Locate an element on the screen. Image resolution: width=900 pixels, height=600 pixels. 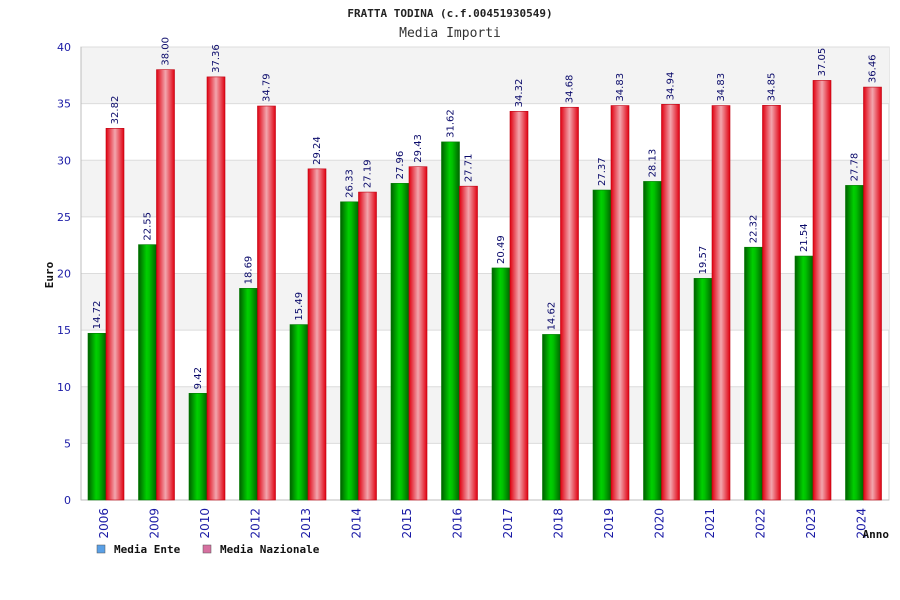
value-label-ente-2021: 19.57 is located at coordinates (703, 260).